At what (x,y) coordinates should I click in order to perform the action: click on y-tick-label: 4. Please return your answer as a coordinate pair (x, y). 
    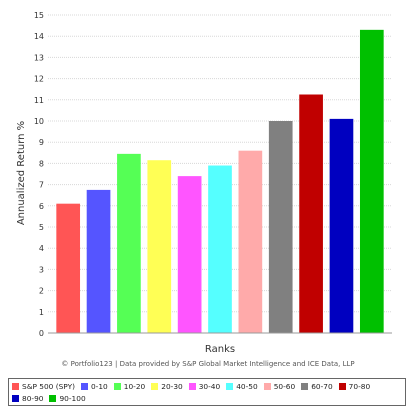
    Looking at the image, I should click on (41, 248).